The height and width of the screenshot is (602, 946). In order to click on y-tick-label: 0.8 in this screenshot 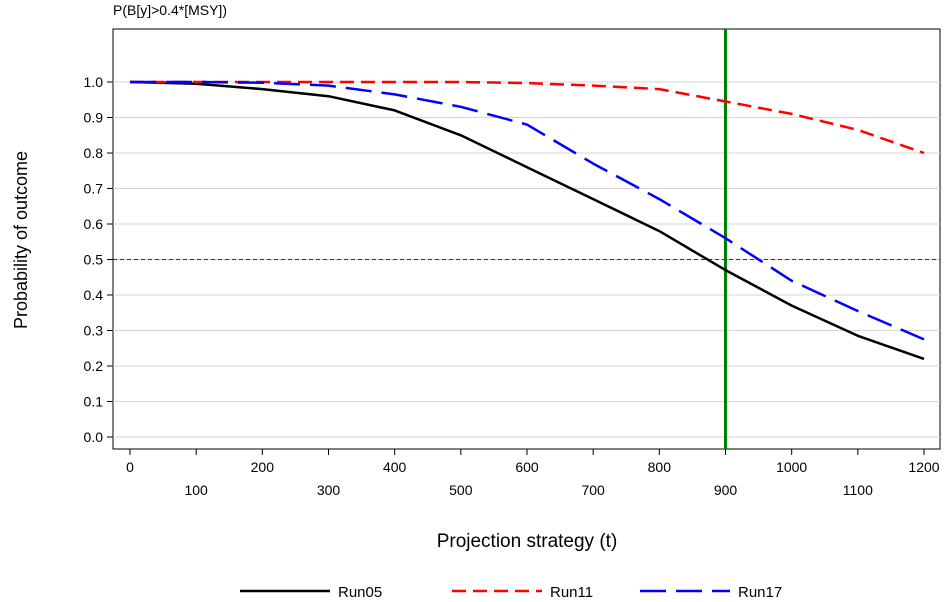, I will do `click(94, 153)`.